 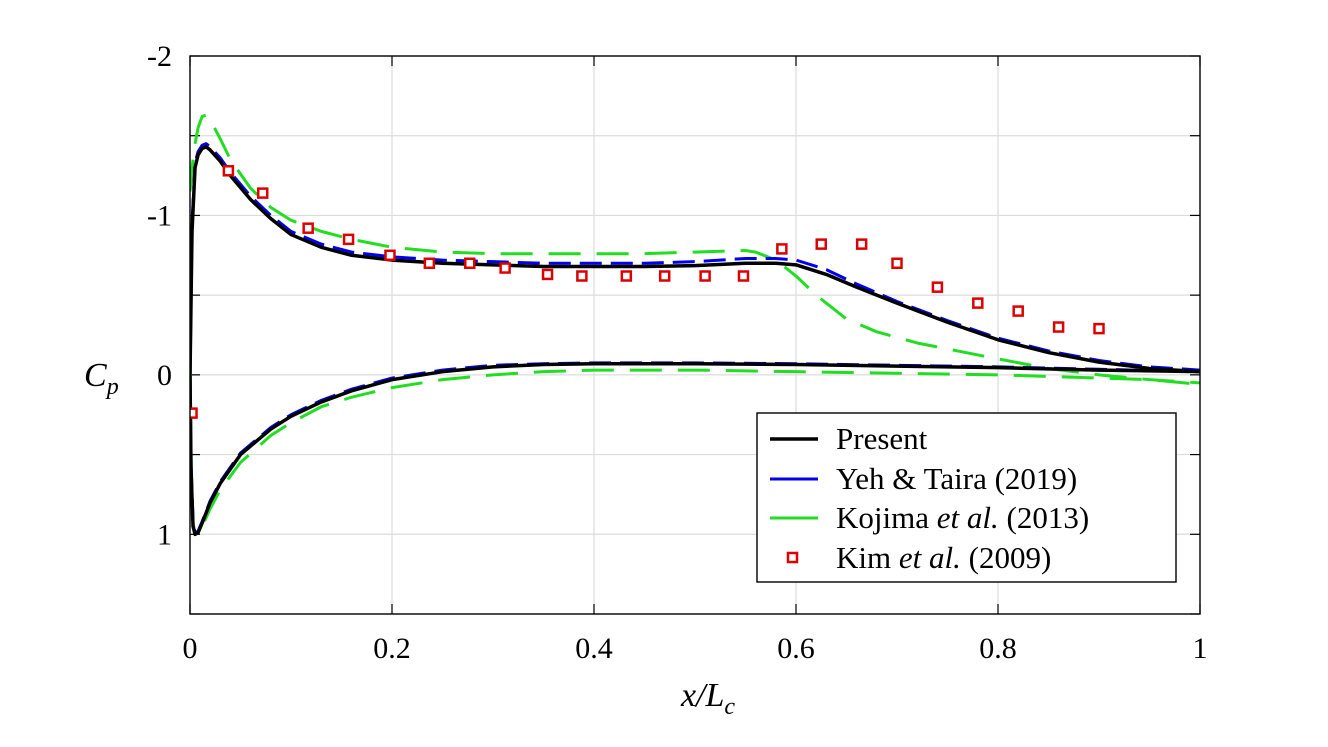 I want to click on y-tick-label: 1, so click(x=164, y=534).